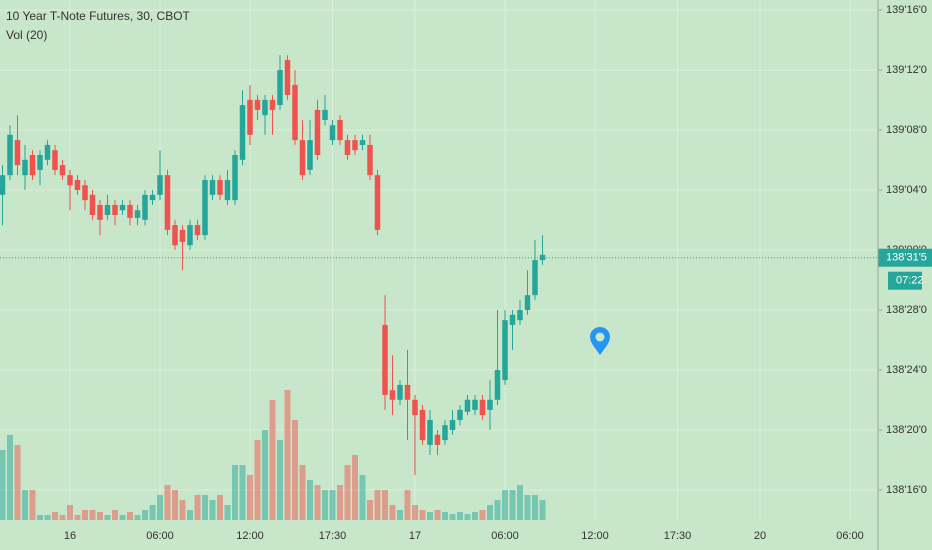  I want to click on y-tick-label: 139'12'0, so click(906, 70).